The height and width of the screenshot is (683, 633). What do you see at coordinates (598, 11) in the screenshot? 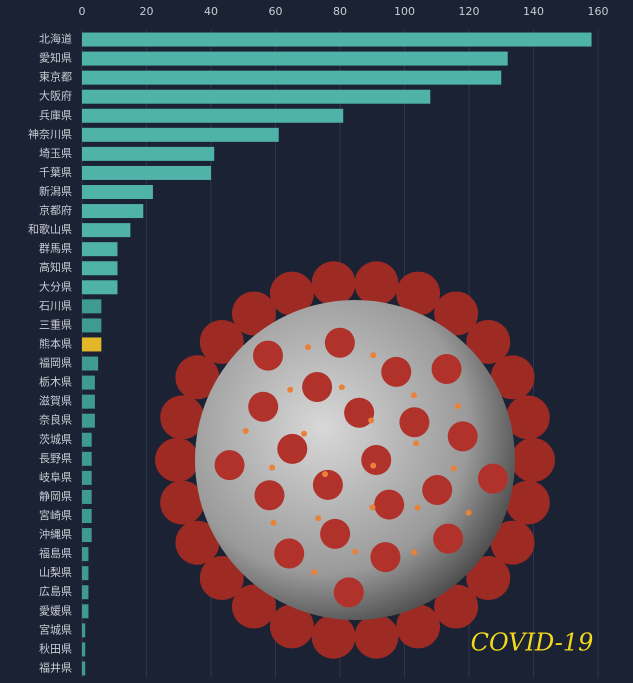
I see `x-tick-label: 160` at bounding box center [598, 11].